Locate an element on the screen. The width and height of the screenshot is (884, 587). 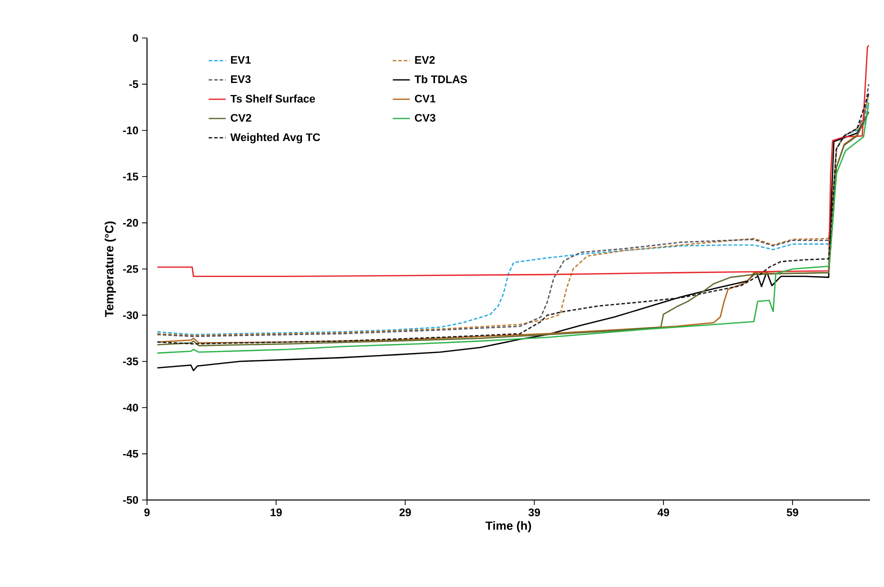
y-tick-label: -50 is located at coordinates (130, 500).